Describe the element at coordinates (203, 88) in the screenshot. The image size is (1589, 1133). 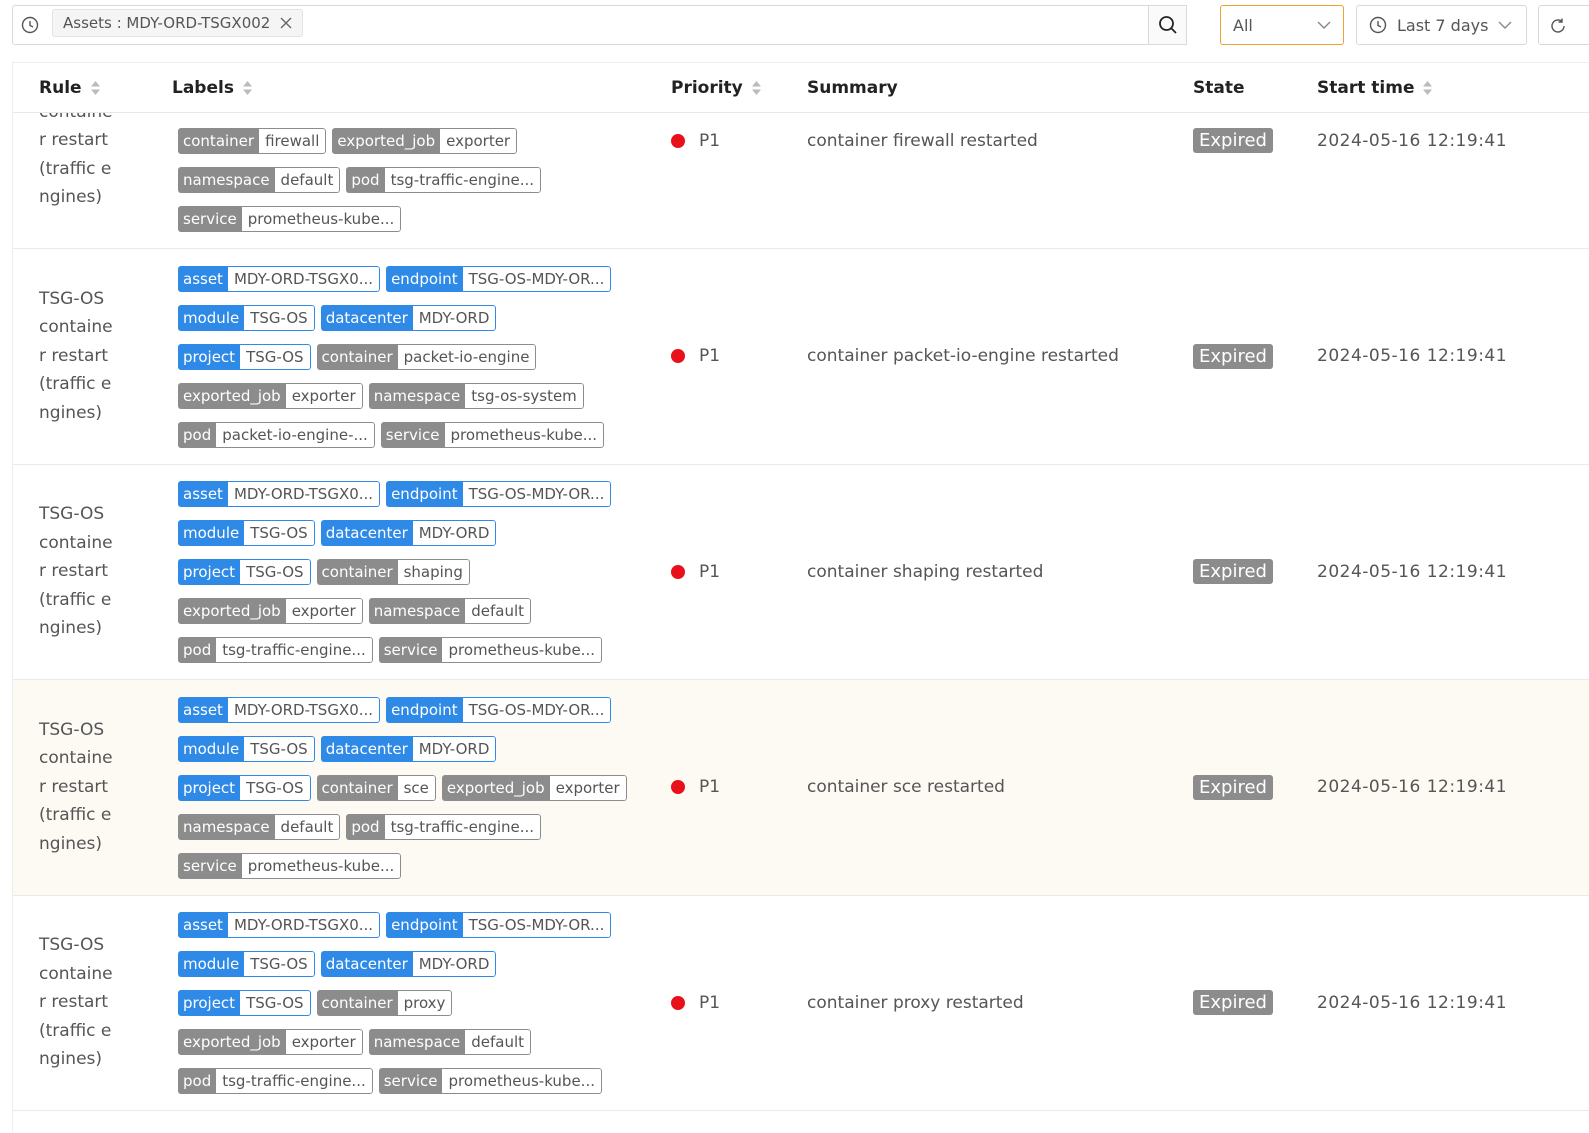
I see `column-title: Labels` at that location.